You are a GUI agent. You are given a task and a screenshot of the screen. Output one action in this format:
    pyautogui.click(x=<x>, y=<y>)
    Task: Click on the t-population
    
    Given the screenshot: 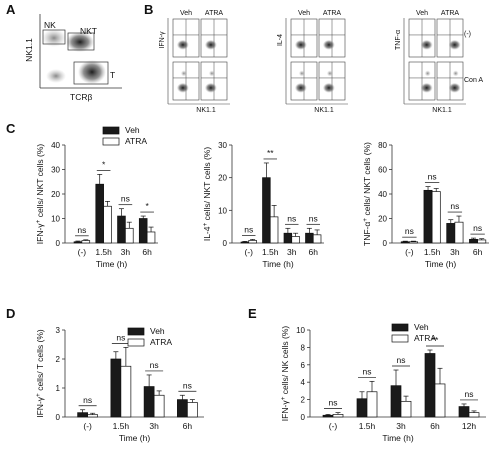 What is the action you would take?
    pyautogui.click(x=92, y=72)
    